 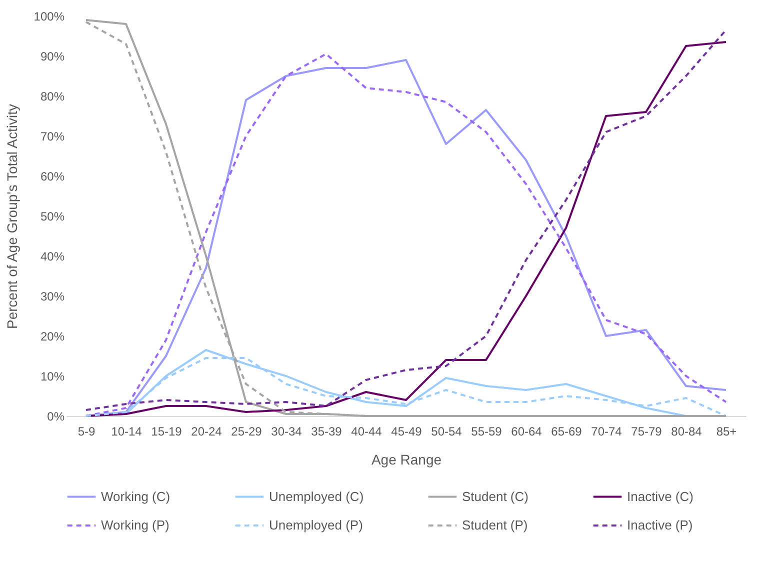 I want to click on y-tick-label: 30%, so click(x=52, y=297).